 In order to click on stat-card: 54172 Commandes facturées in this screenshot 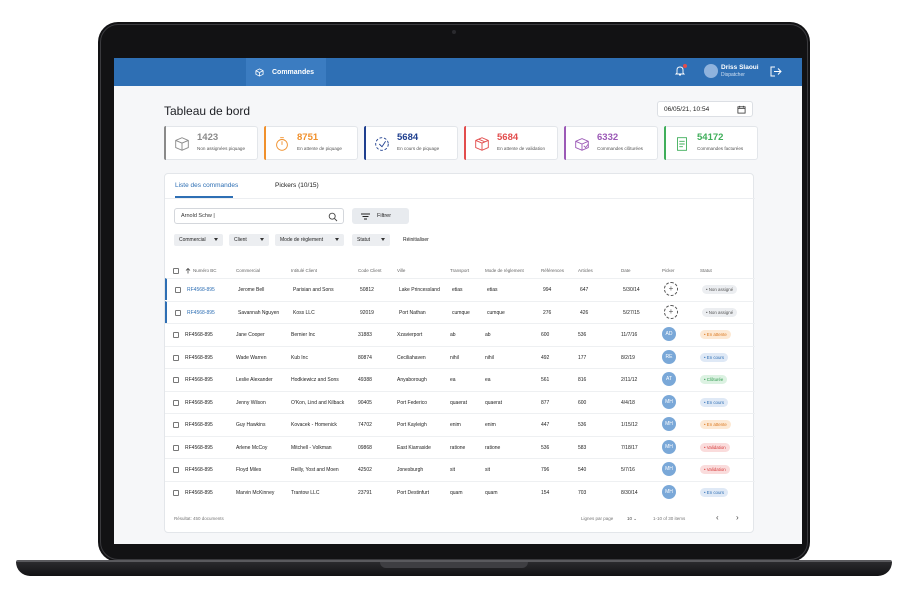, I will do `click(711, 143)`.